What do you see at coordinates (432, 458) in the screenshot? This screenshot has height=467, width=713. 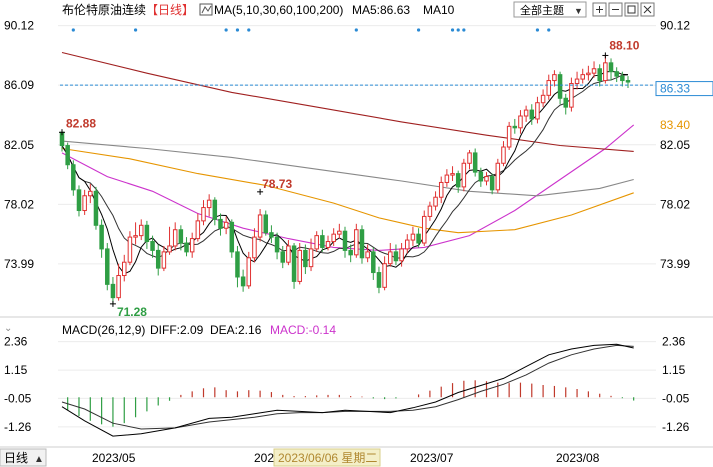 I see `date-label: 2023/07` at bounding box center [432, 458].